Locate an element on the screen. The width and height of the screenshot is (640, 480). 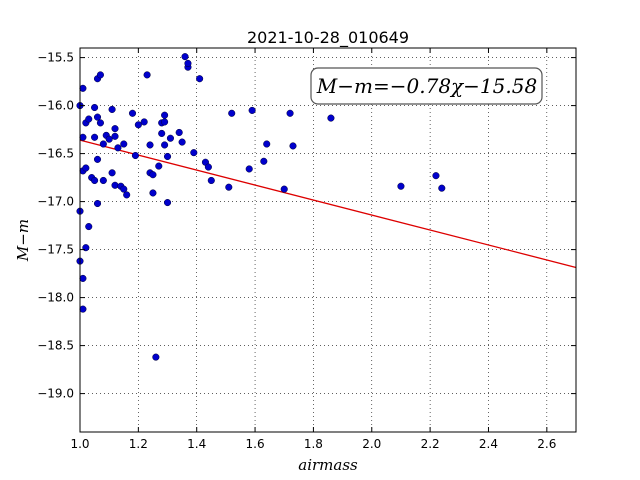
y-tick-label: −17.0 is located at coordinates (55, 202).